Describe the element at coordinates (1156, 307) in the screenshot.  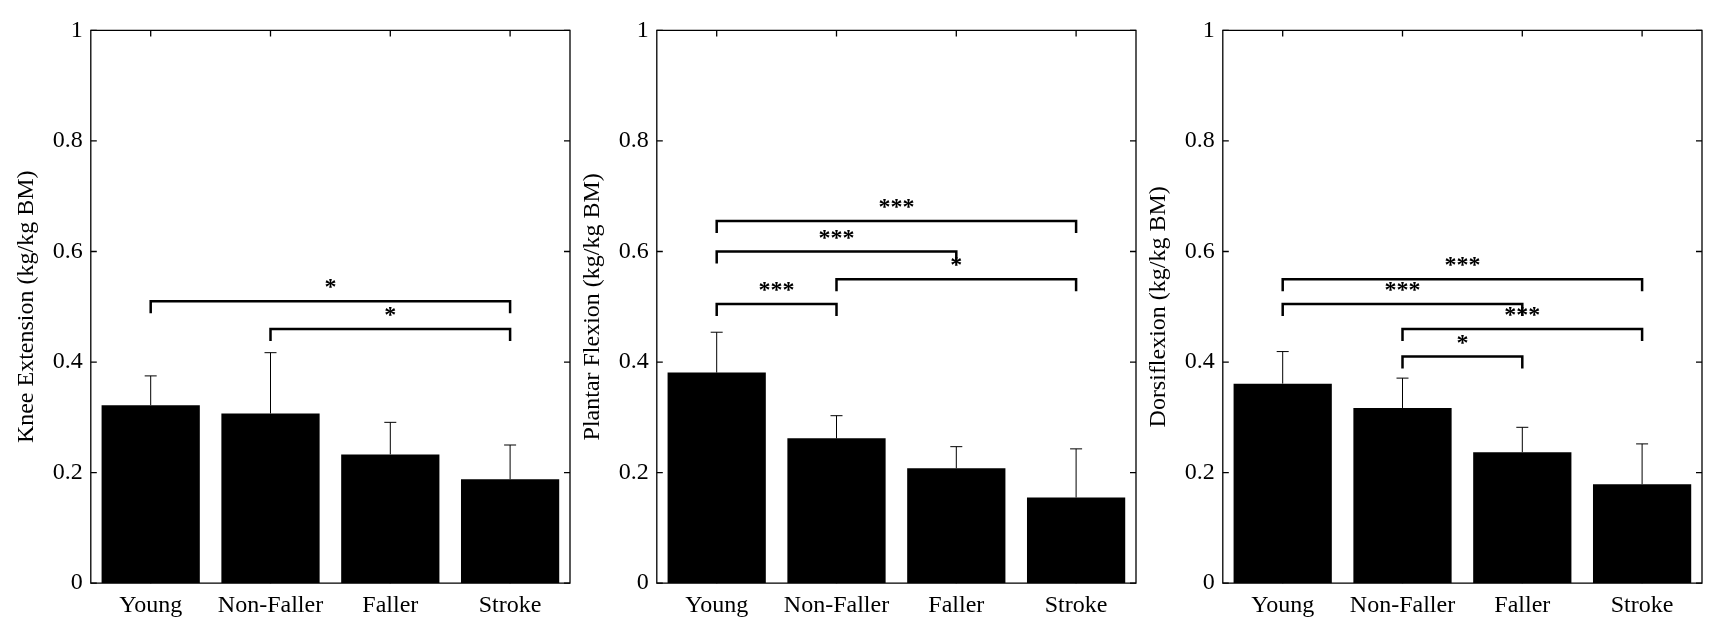
I see `y-axis-title: Dorsiflexion (kg/kg BM)` at that location.